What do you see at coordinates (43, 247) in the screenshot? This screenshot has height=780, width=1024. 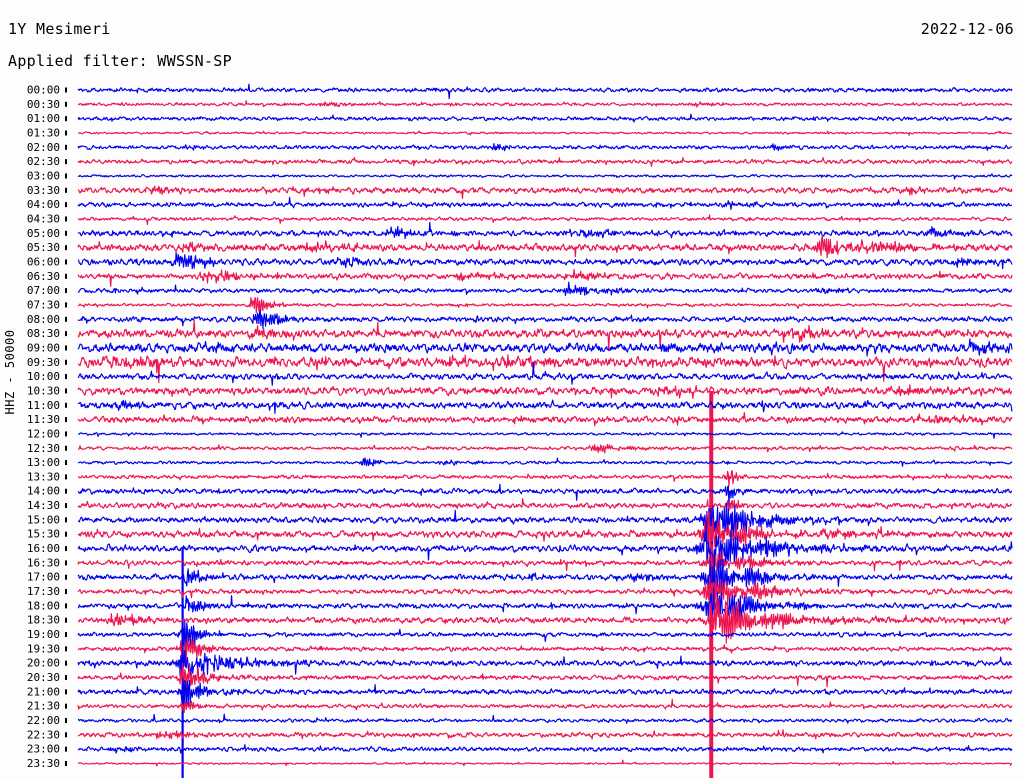 I see `time-tick-label: 05:30` at bounding box center [43, 247].